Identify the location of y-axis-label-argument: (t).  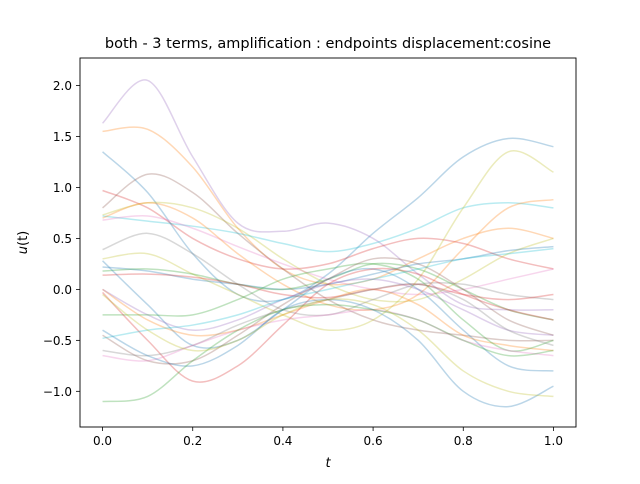
(23, 238).